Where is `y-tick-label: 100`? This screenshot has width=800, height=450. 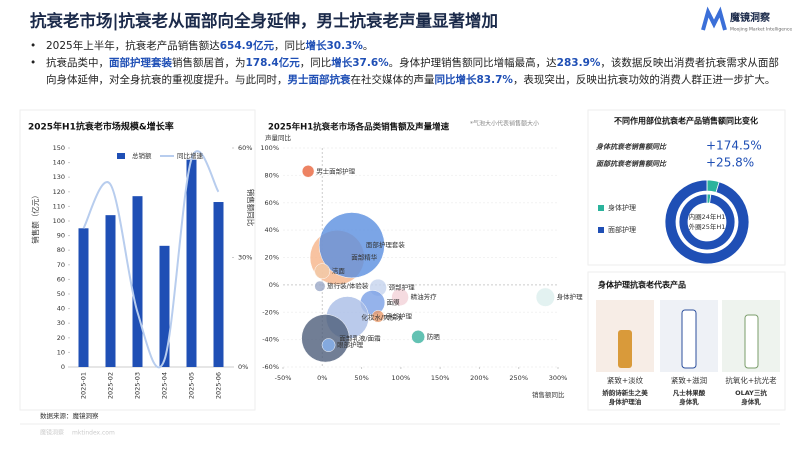 y-tick-label: 100 is located at coordinates (59, 221).